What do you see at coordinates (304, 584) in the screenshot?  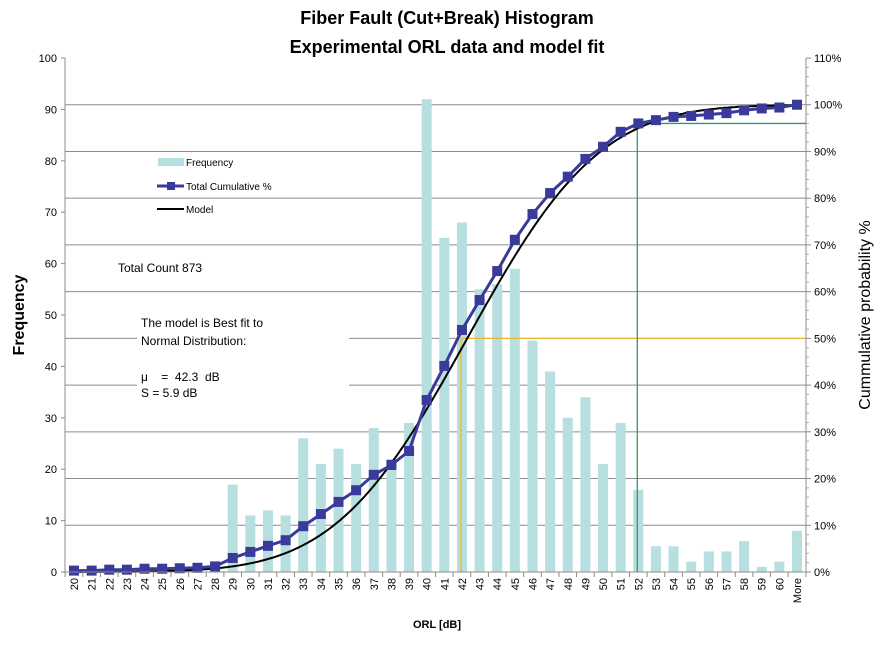 I see `x-tick-label: 33` at bounding box center [304, 584].